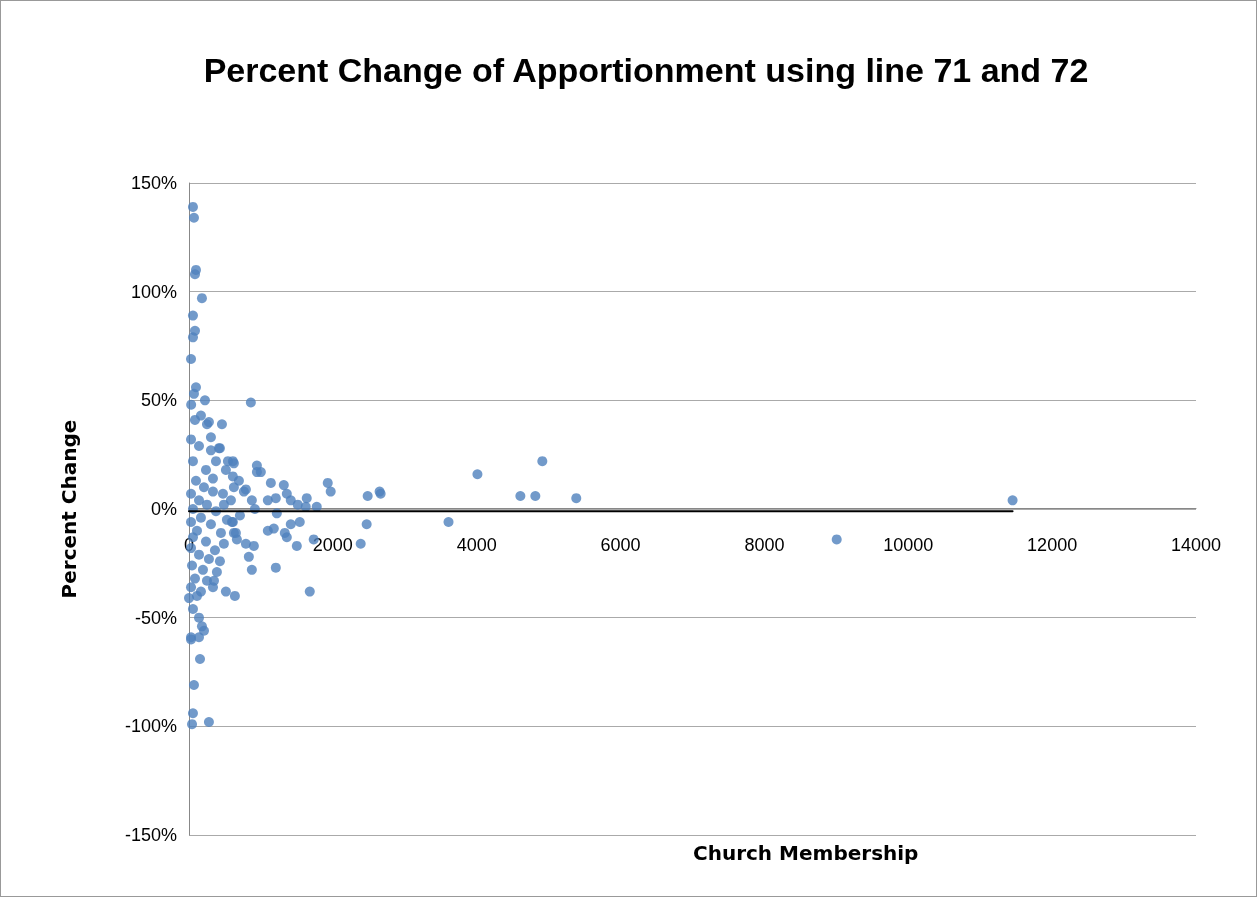  Describe the element at coordinates (805, 853) in the screenshot. I see `x-axis-title: Church Membership` at that location.